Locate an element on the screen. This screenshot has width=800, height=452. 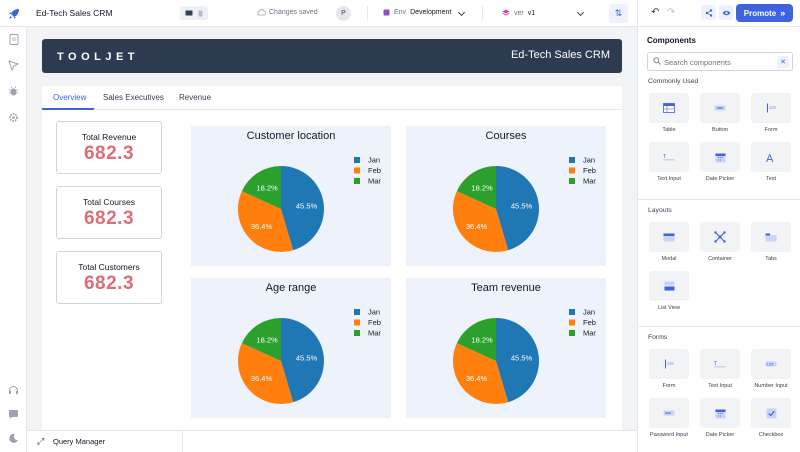
component-text: A Text is located at coordinates (771, 164).